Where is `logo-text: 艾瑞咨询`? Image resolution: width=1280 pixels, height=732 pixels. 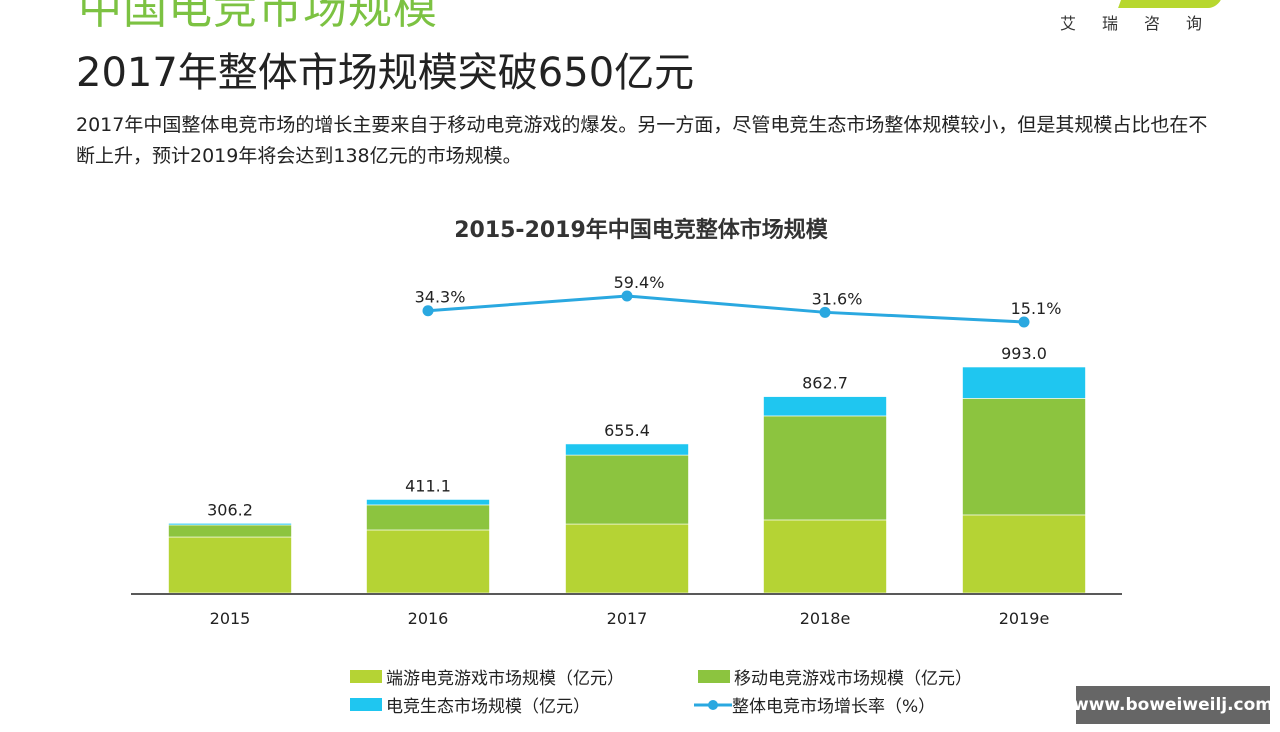
logo-text: 艾瑞咨询 is located at coordinates (1144, 23).